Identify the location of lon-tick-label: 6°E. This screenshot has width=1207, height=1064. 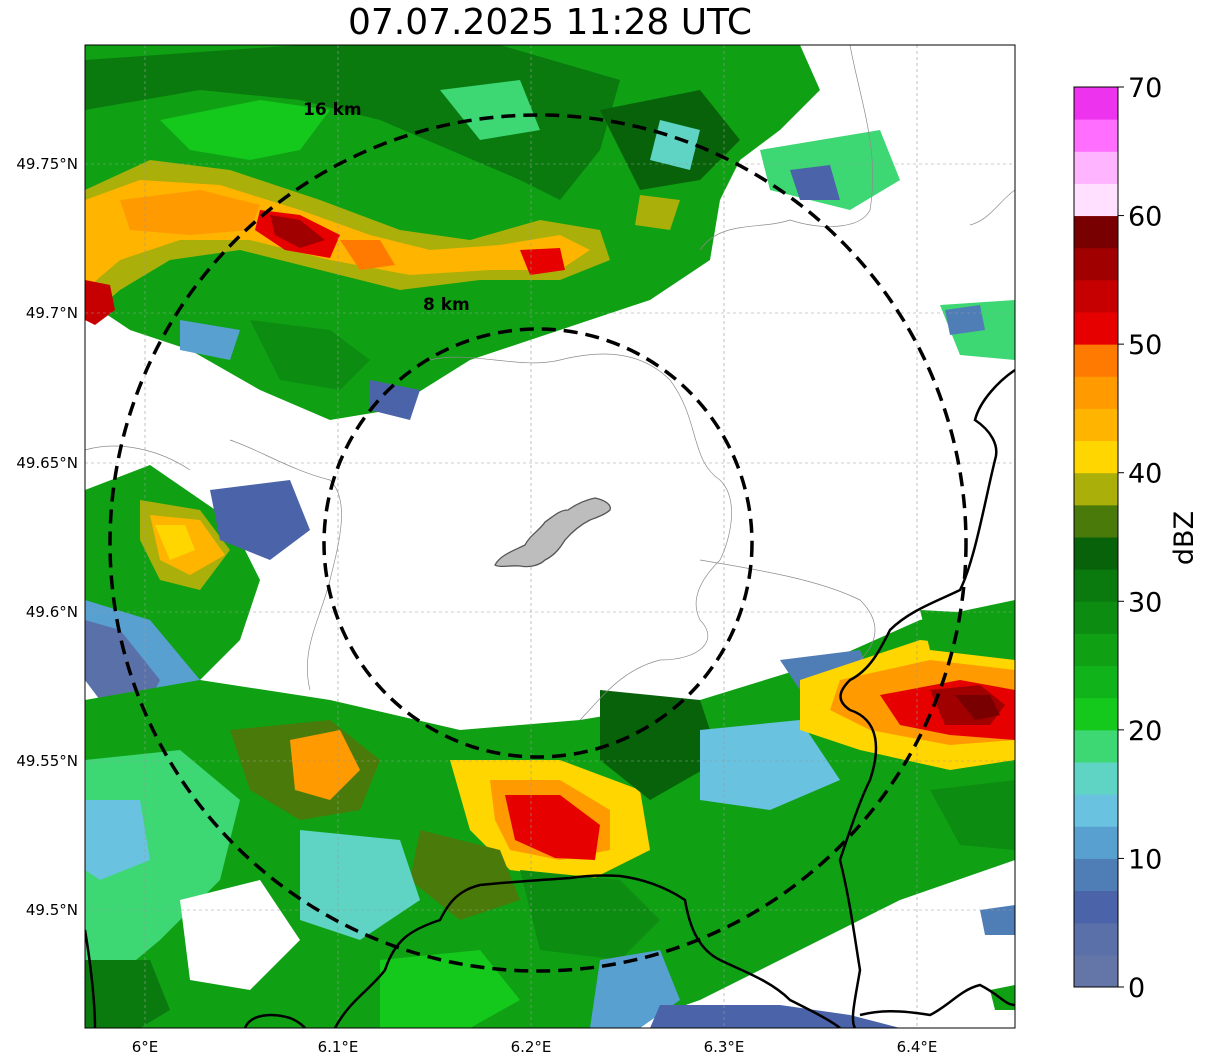
(145, 1047).